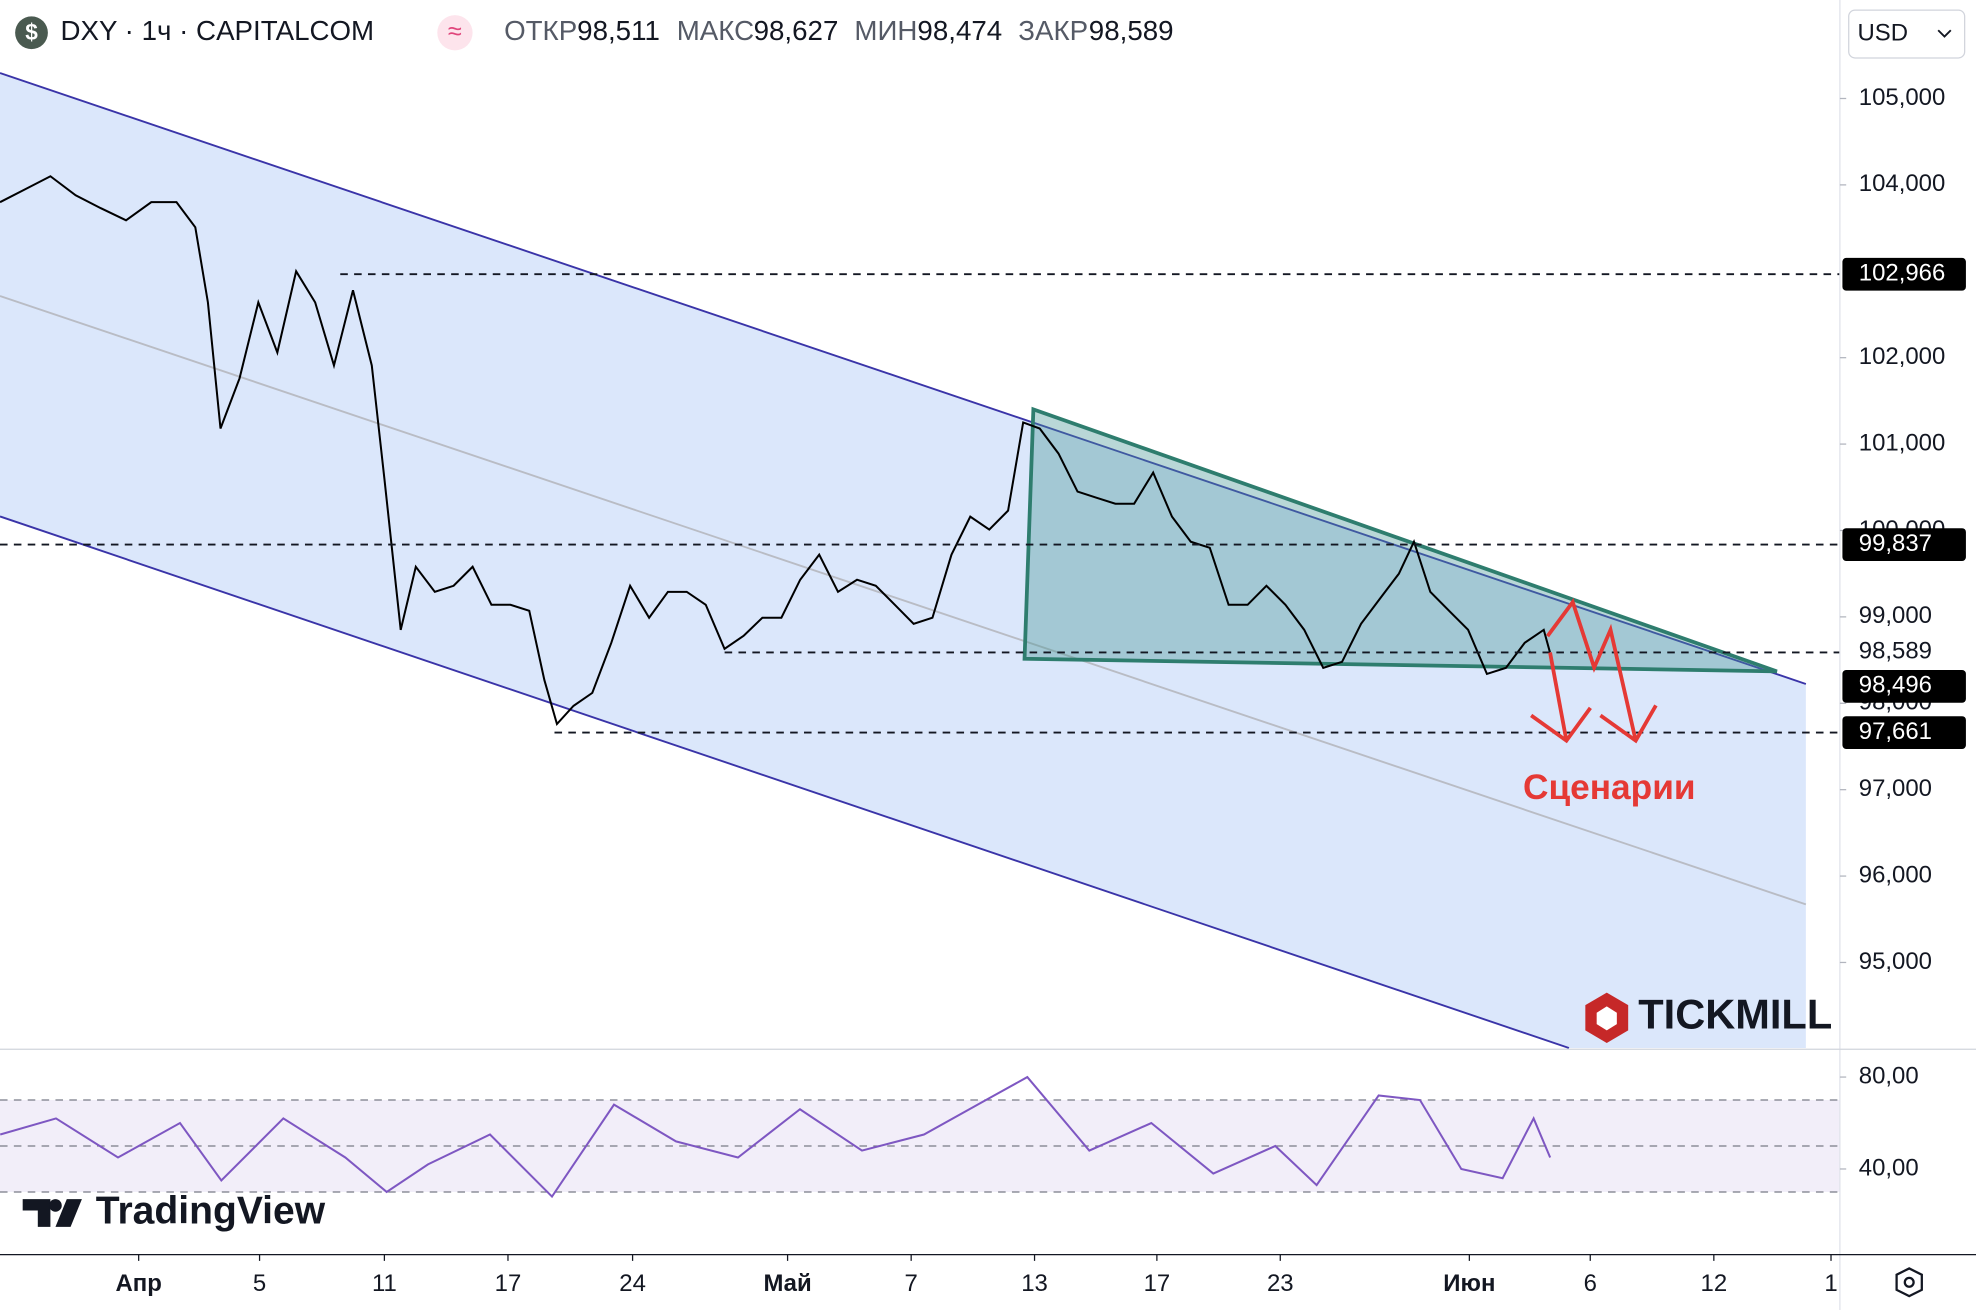 This screenshot has width=1976, height=1310. Describe the element at coordinates (211, 1210) in the screenshot. I see `platform: TradingView` at that location.